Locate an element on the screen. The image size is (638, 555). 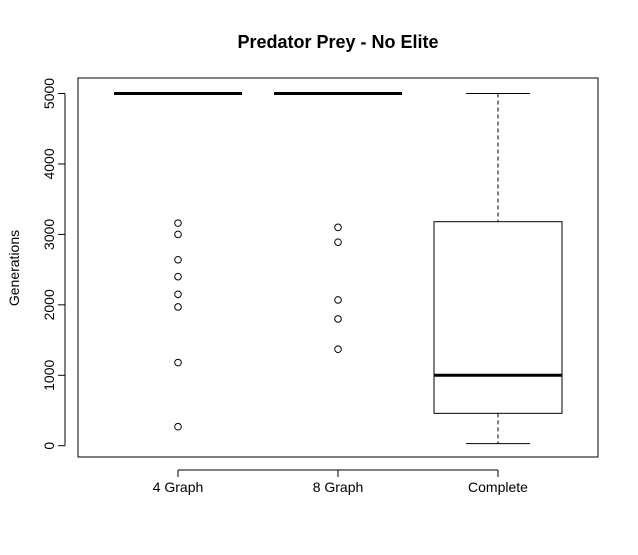
x-tick-label: 8 Graph is located at coordinates (338, 487).